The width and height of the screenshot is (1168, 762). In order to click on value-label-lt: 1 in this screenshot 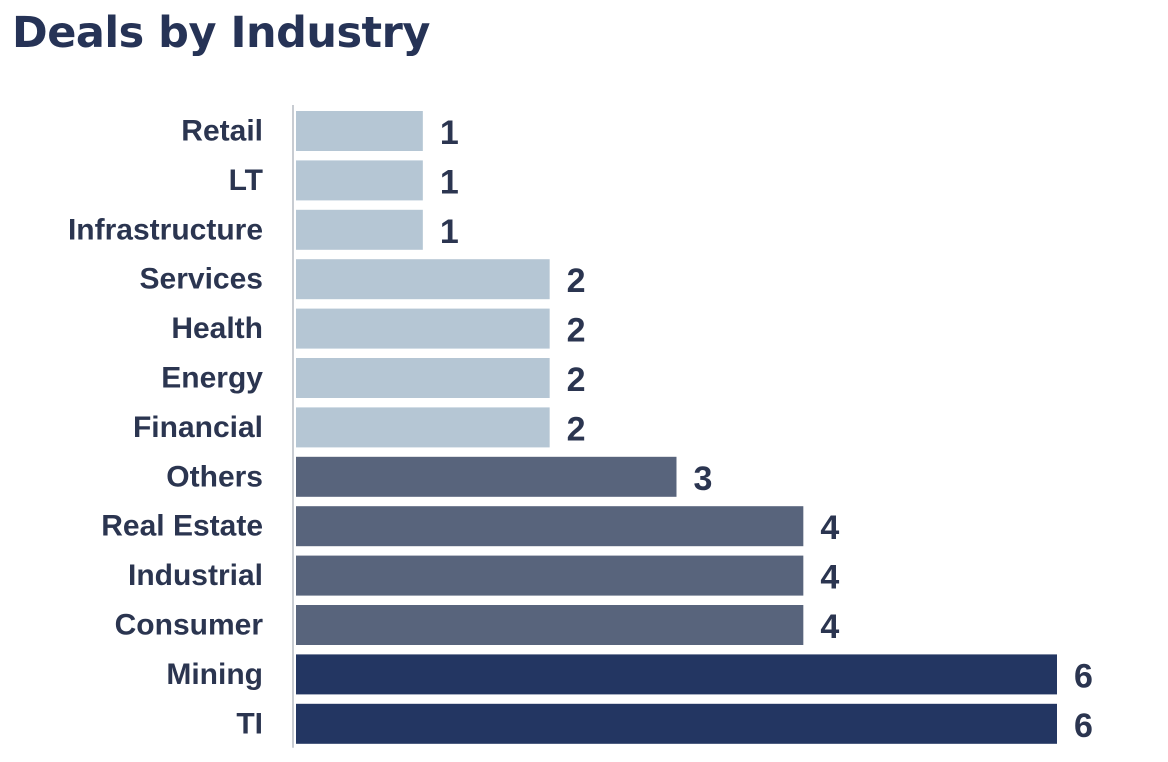, I will do `click(449, 182)`.